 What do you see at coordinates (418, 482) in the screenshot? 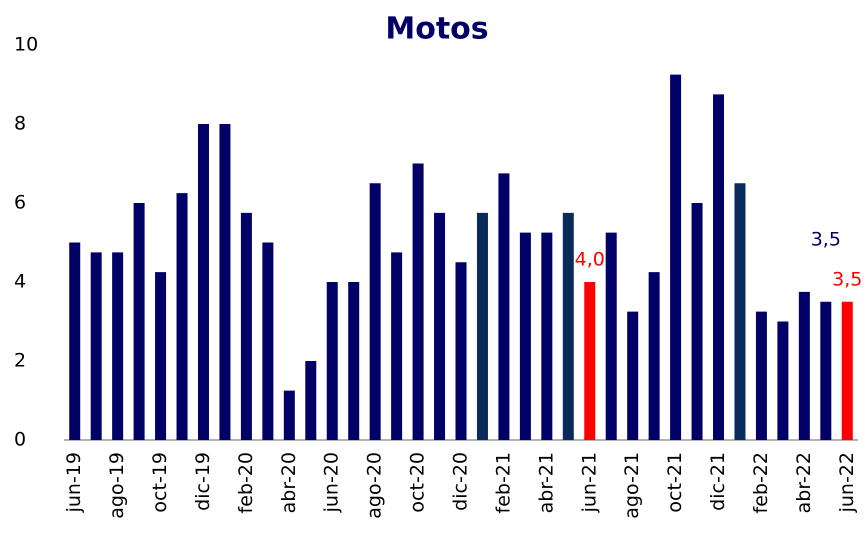
I see `x-tick-label: oct-20` at bounding box center [418, 482].